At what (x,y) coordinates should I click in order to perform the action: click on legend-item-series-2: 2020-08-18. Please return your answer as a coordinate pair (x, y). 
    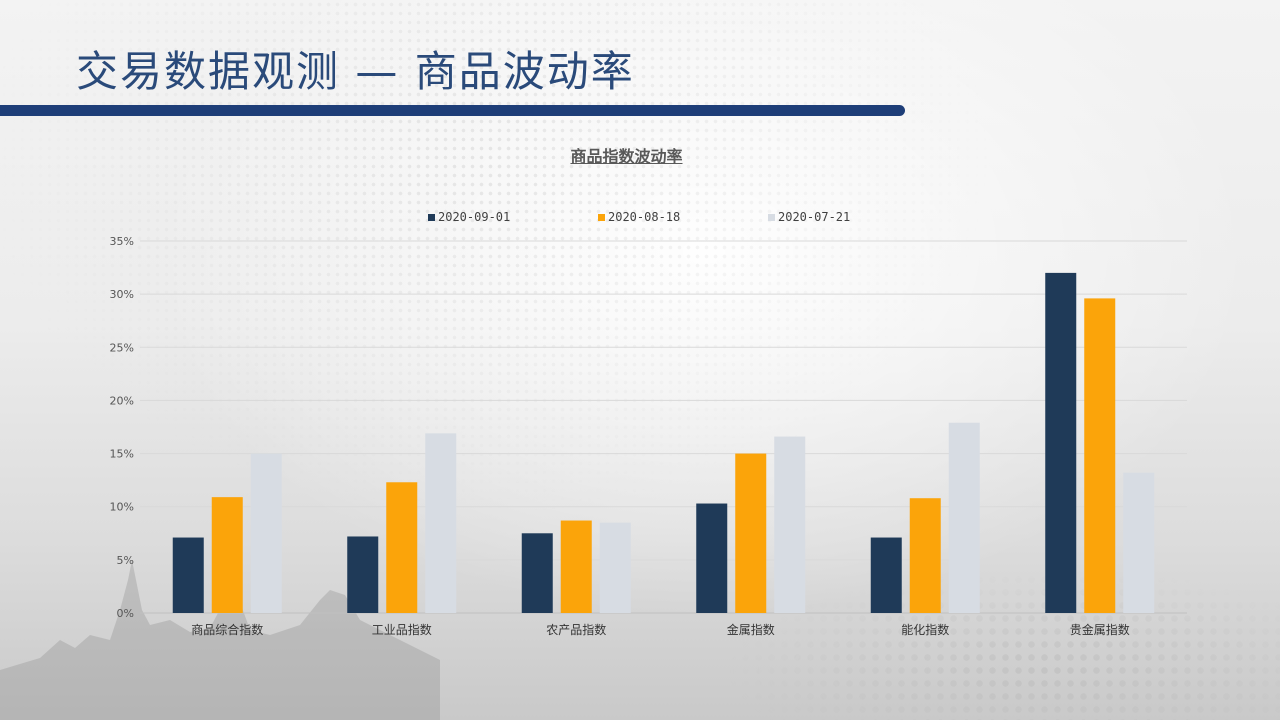
    Looking at the image, I should click on (639, 217).